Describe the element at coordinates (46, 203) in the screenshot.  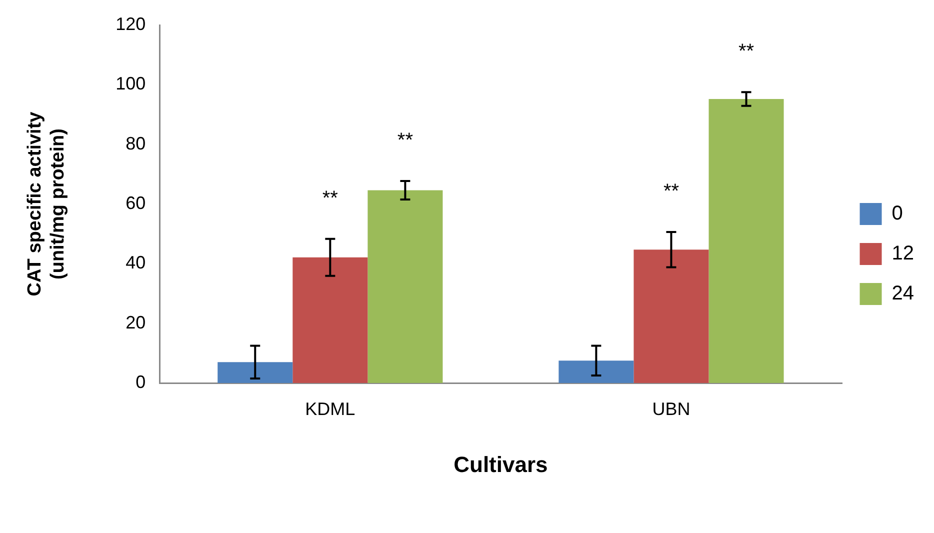
I see `y-axis-title: CAT specific activity (unit/mg protein)` at that location.